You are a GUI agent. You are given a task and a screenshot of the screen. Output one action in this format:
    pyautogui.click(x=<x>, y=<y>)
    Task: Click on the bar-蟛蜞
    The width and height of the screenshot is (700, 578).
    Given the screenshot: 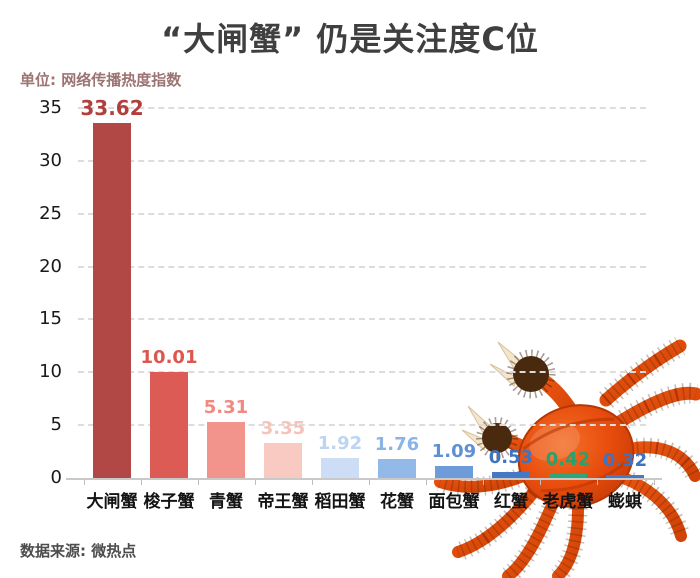 What is the action you would take?
    pyautogui.click(x=625, y=476)
    